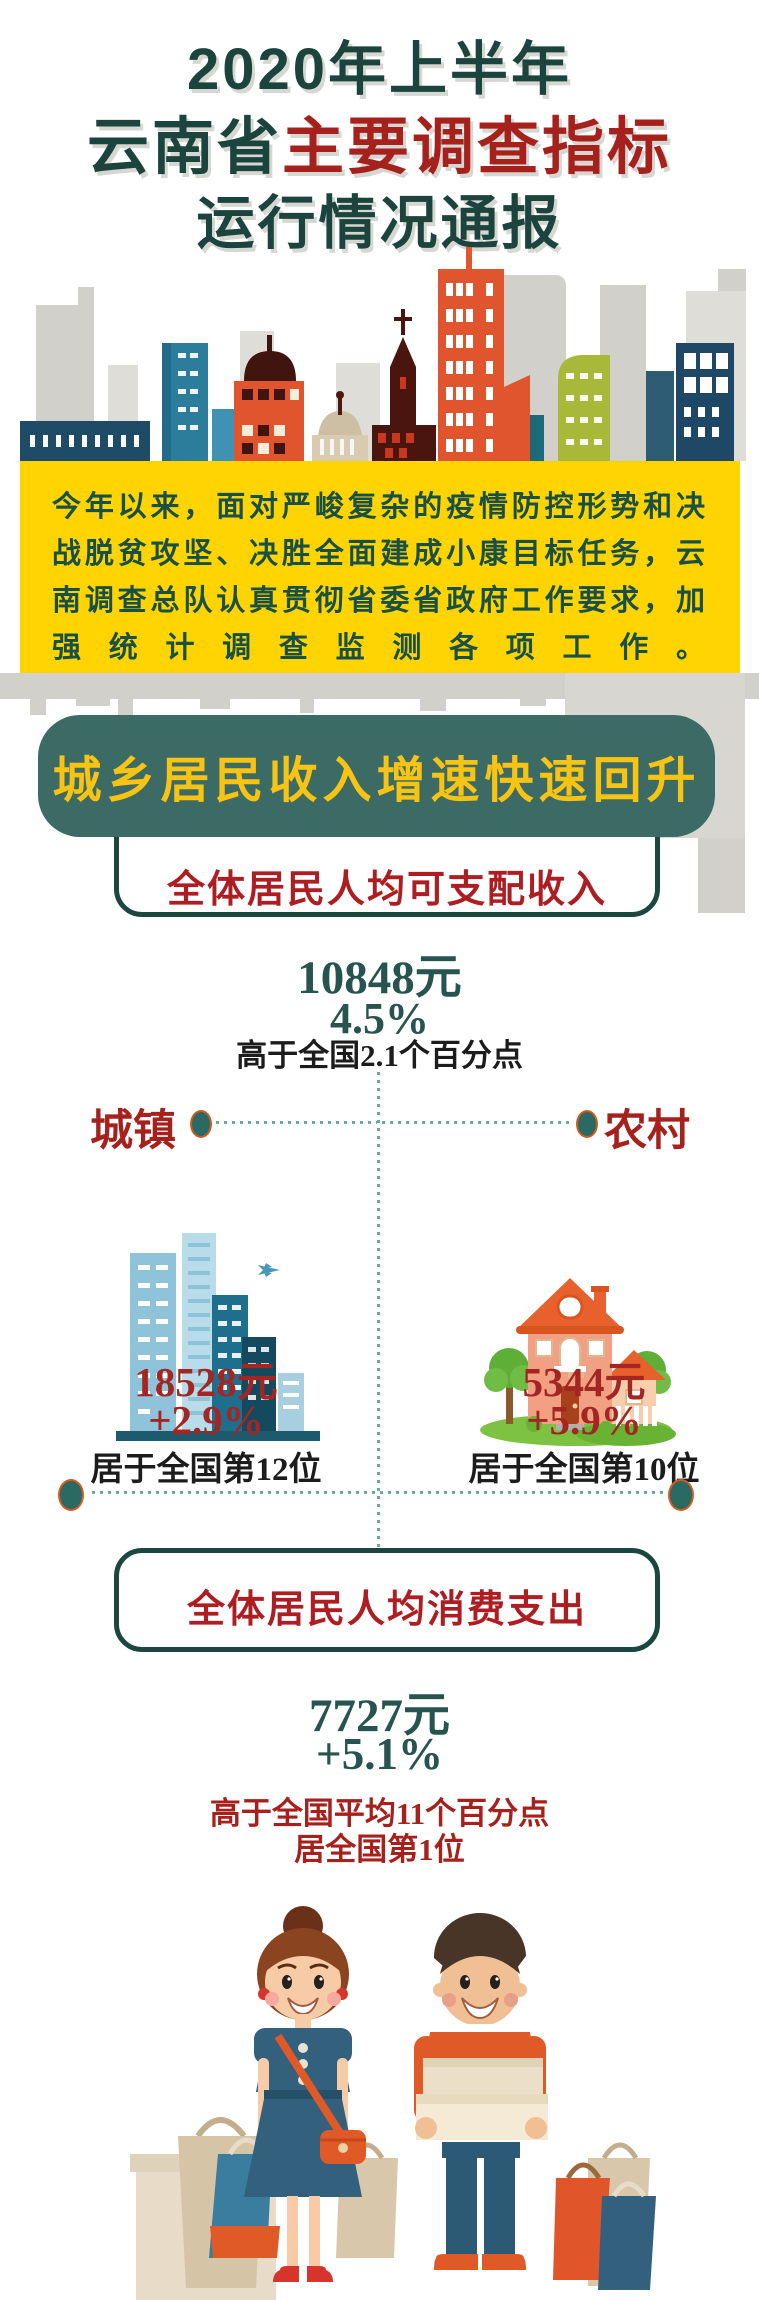  Describe the element at coordinates (584, 1420) in the screenshot. I see `rural-growth: +5.9%` at that location.